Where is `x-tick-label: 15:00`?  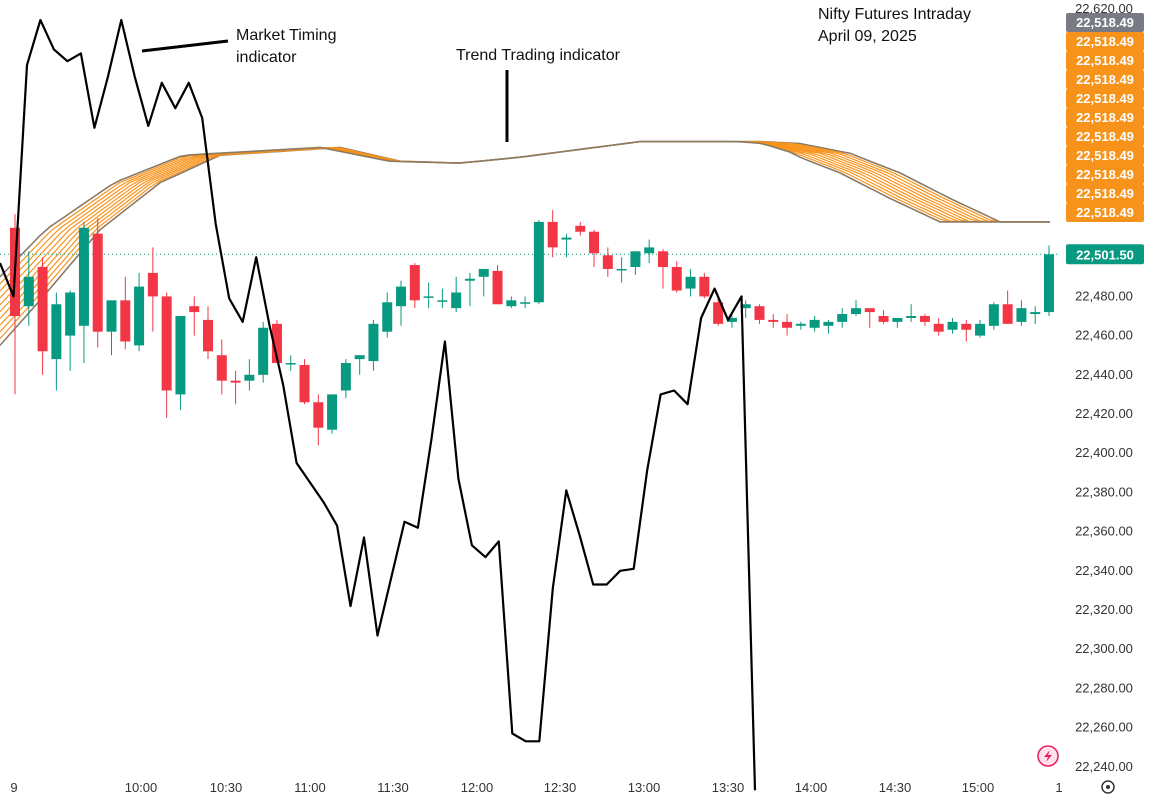
x-tick-label: 15:00 is located at coordinates (978, 787).